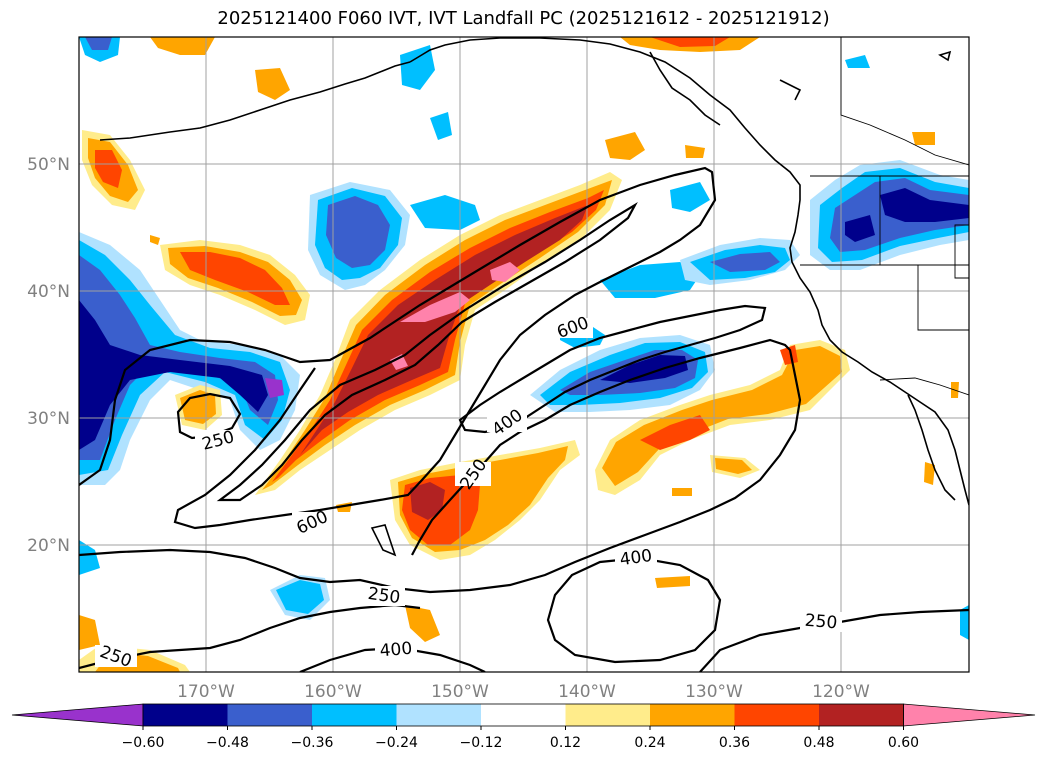  I want to click on colorbar-tick-label: −0.60, so click(143, 743).